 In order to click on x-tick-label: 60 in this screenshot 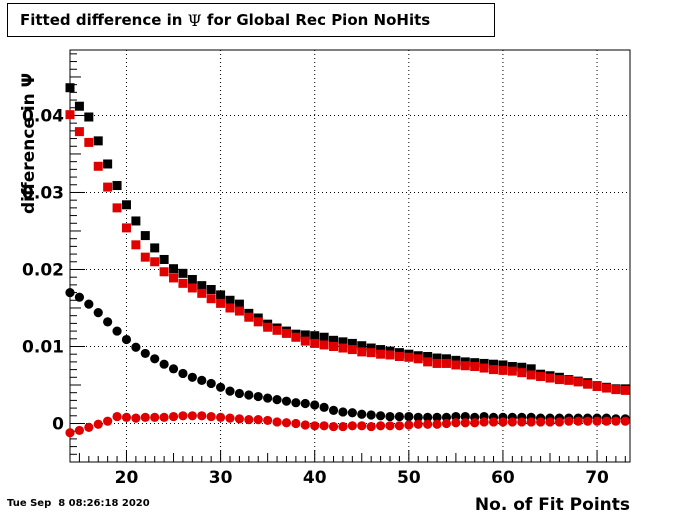, I will do `click(503, 478)`.